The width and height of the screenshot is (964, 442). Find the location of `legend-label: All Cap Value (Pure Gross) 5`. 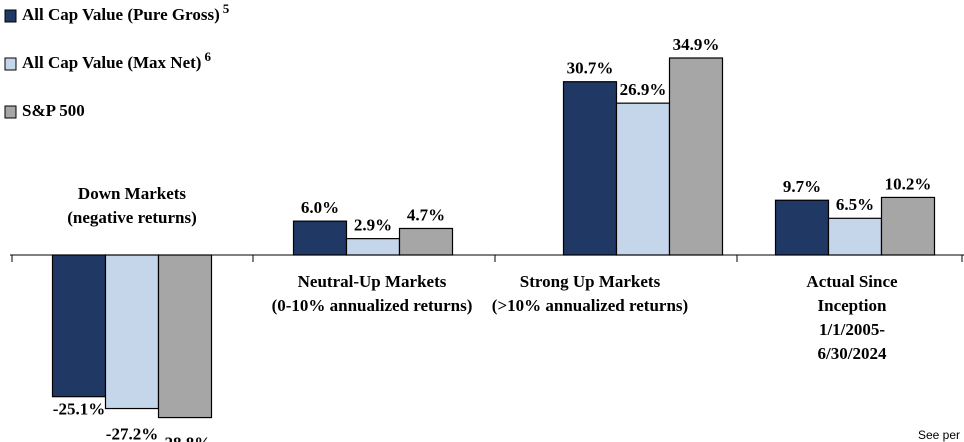

legend-label: All Cap Value (Pure Gross) 5 is located at coordinates (126, 12).